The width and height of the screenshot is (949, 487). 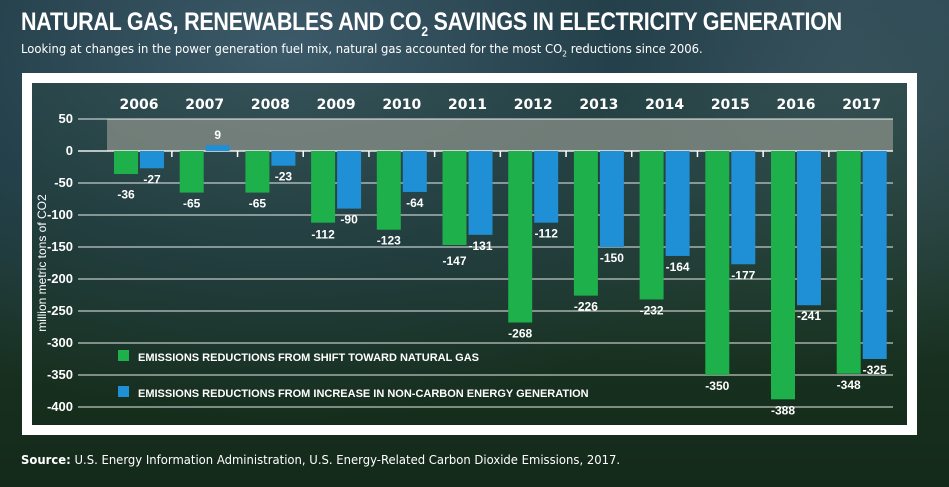 What do you see at coordinates (480, 246) in the screenshot?
I see `data-label: -131` at bounding box center [480, 246].